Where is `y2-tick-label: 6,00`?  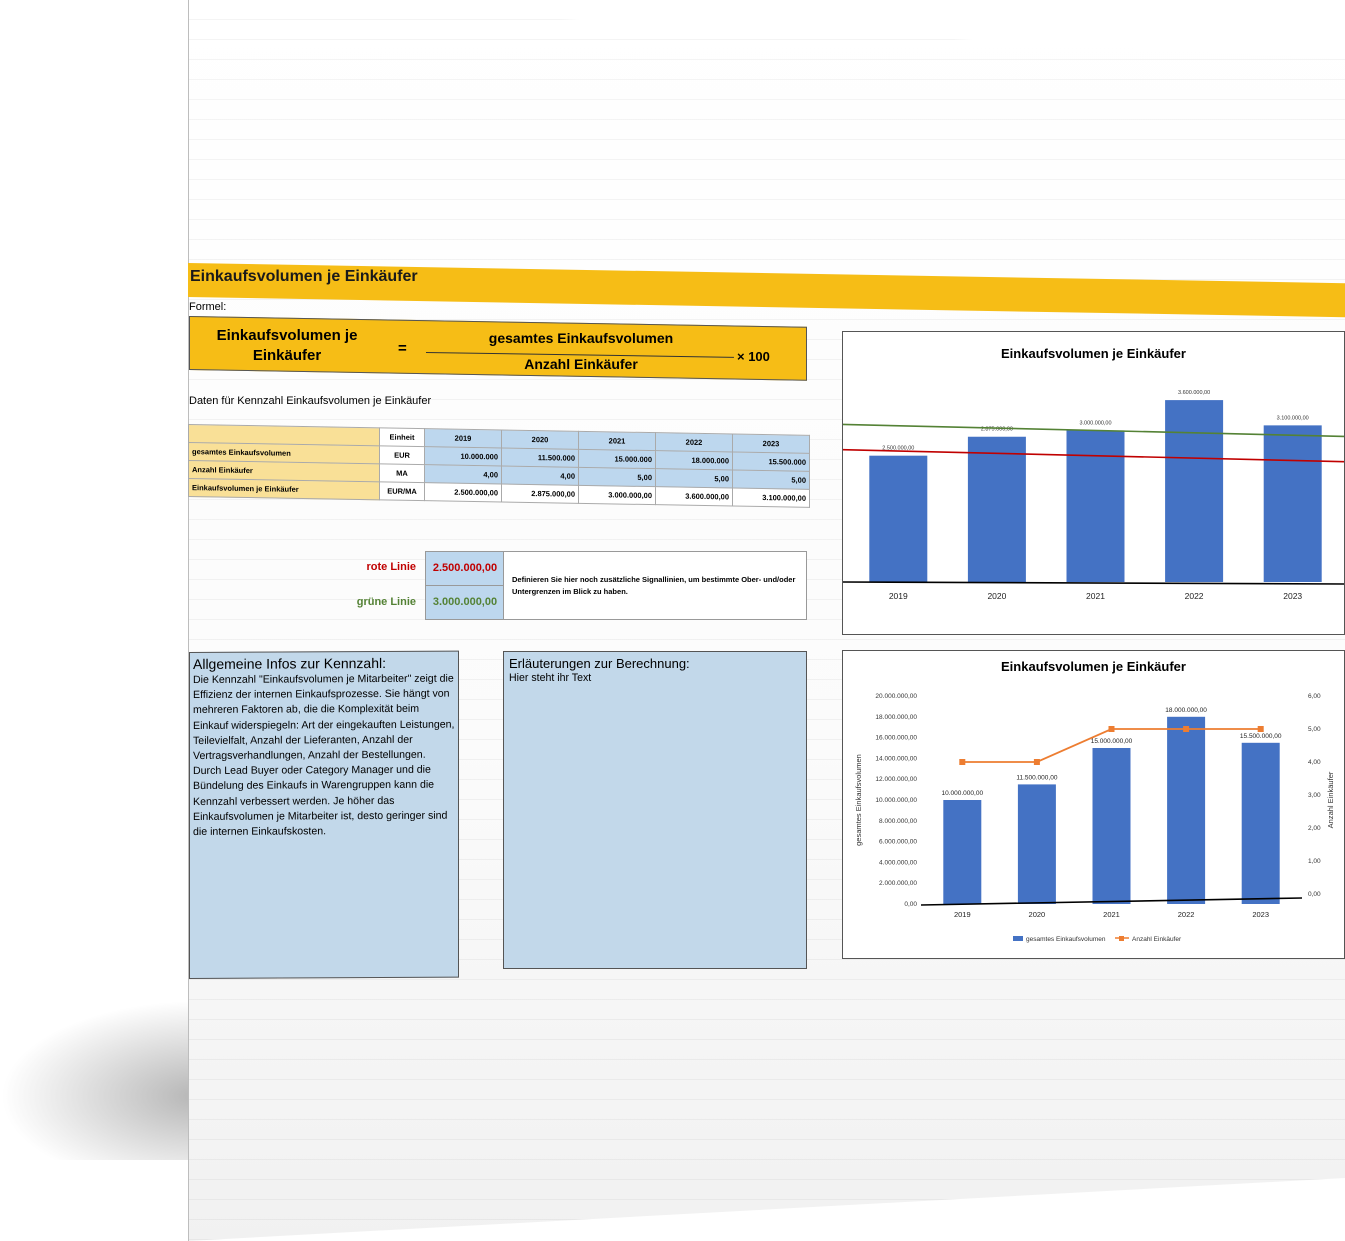
y2-tick-label: 6,00 is located at coordinates (1314, 696).